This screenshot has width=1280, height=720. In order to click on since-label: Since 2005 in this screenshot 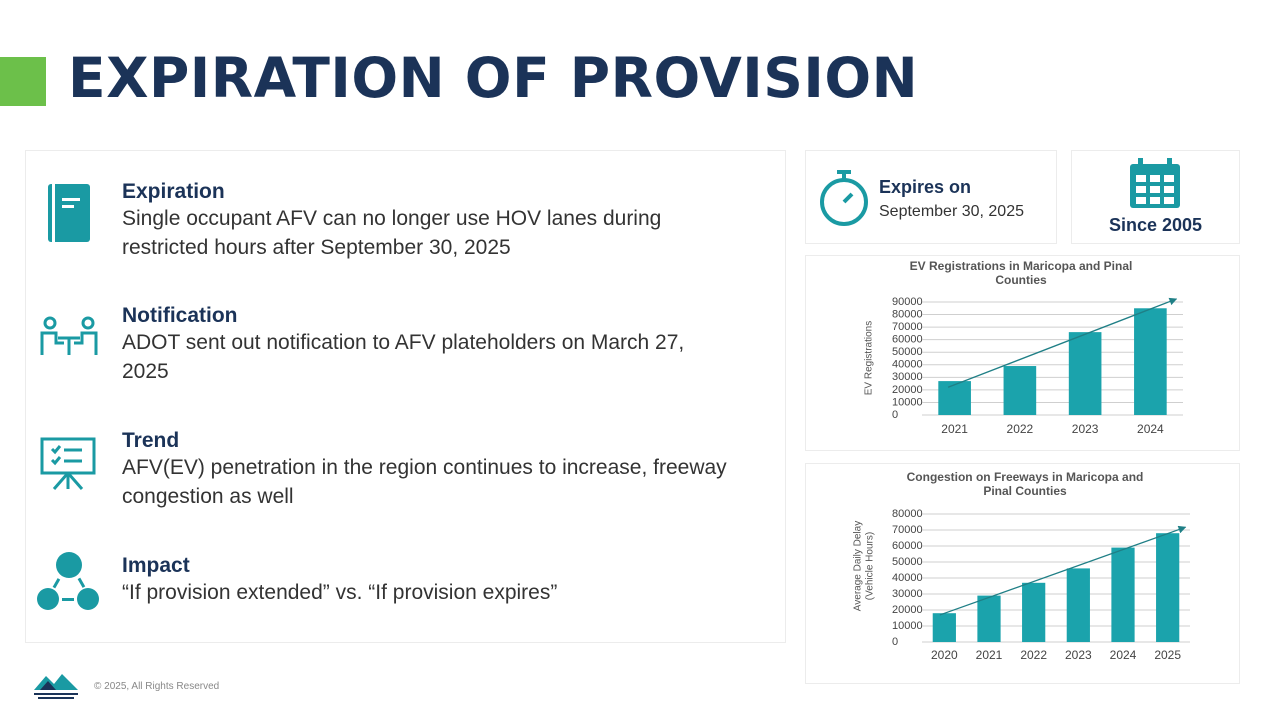, I will do `click(1155, 225)`.